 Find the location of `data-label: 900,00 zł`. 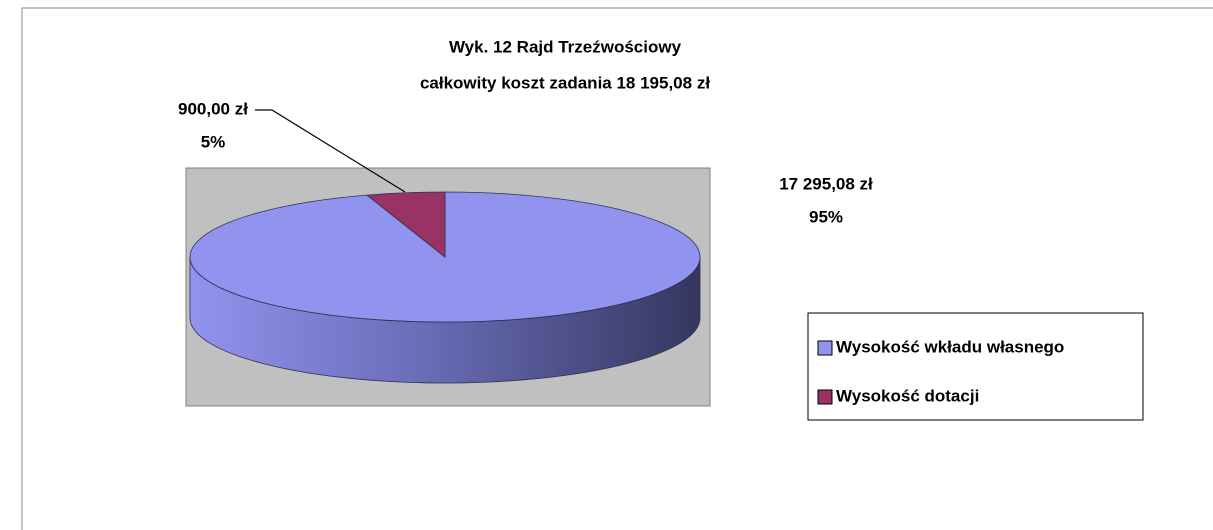

data-label: 900,00 zł is located at coordinates (213, 108).